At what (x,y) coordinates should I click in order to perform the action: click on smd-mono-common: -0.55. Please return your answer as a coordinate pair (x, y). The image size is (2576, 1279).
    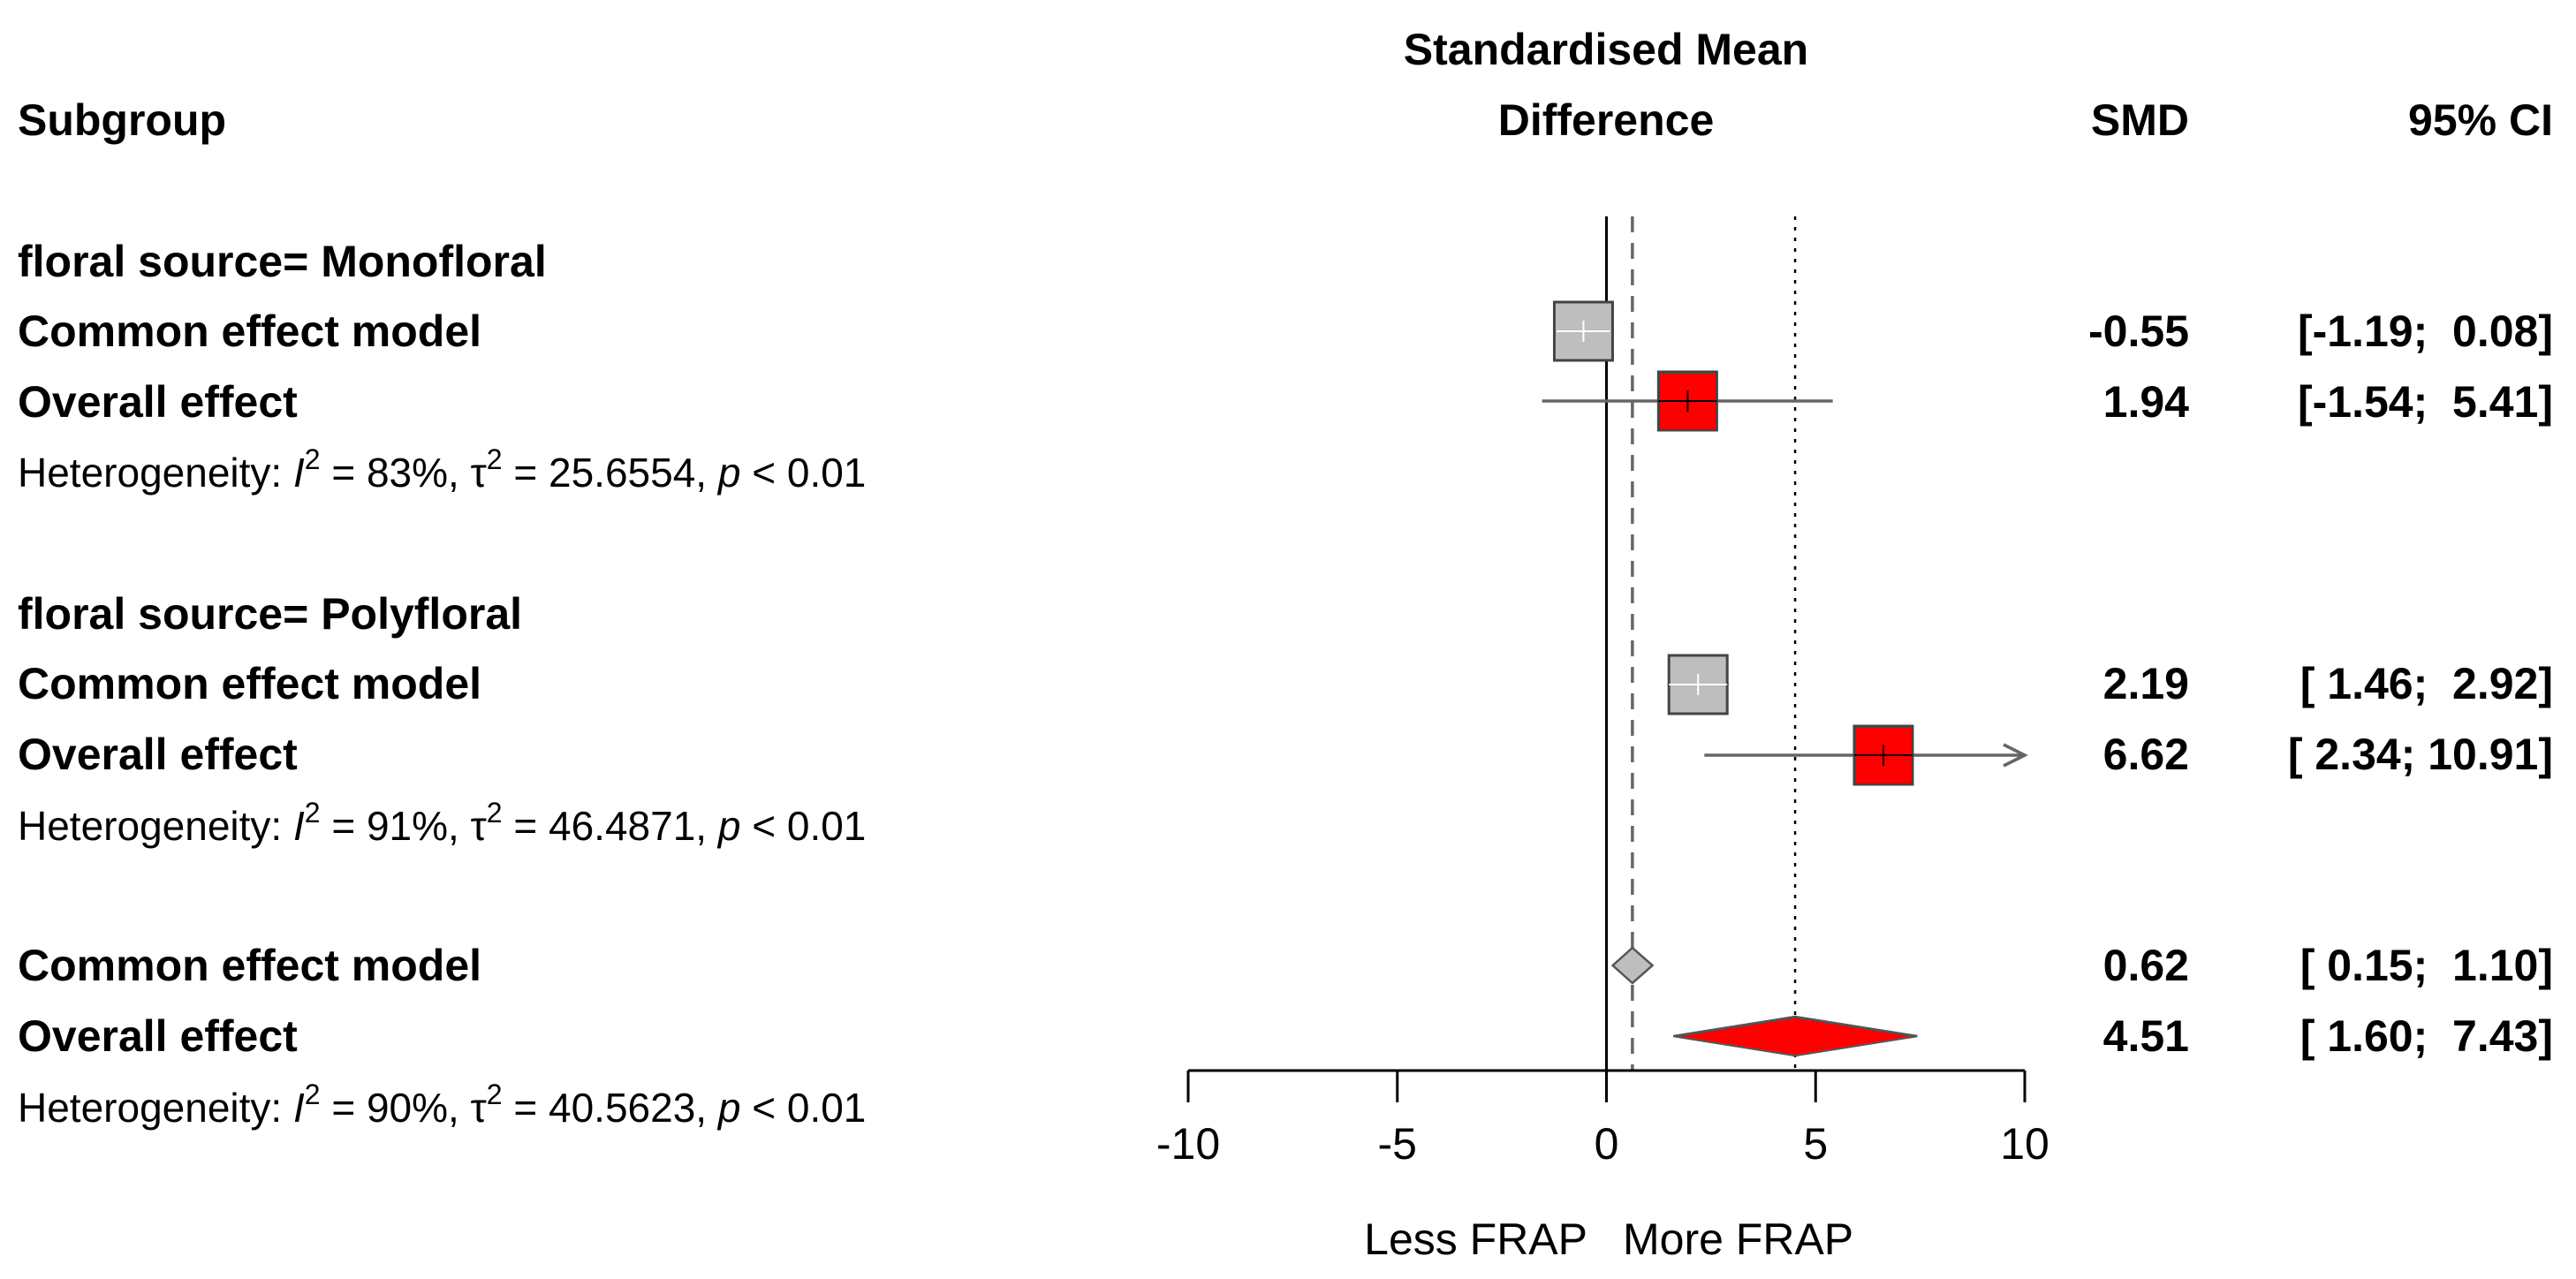
    Looking at the image, I should click on (2139, 331).